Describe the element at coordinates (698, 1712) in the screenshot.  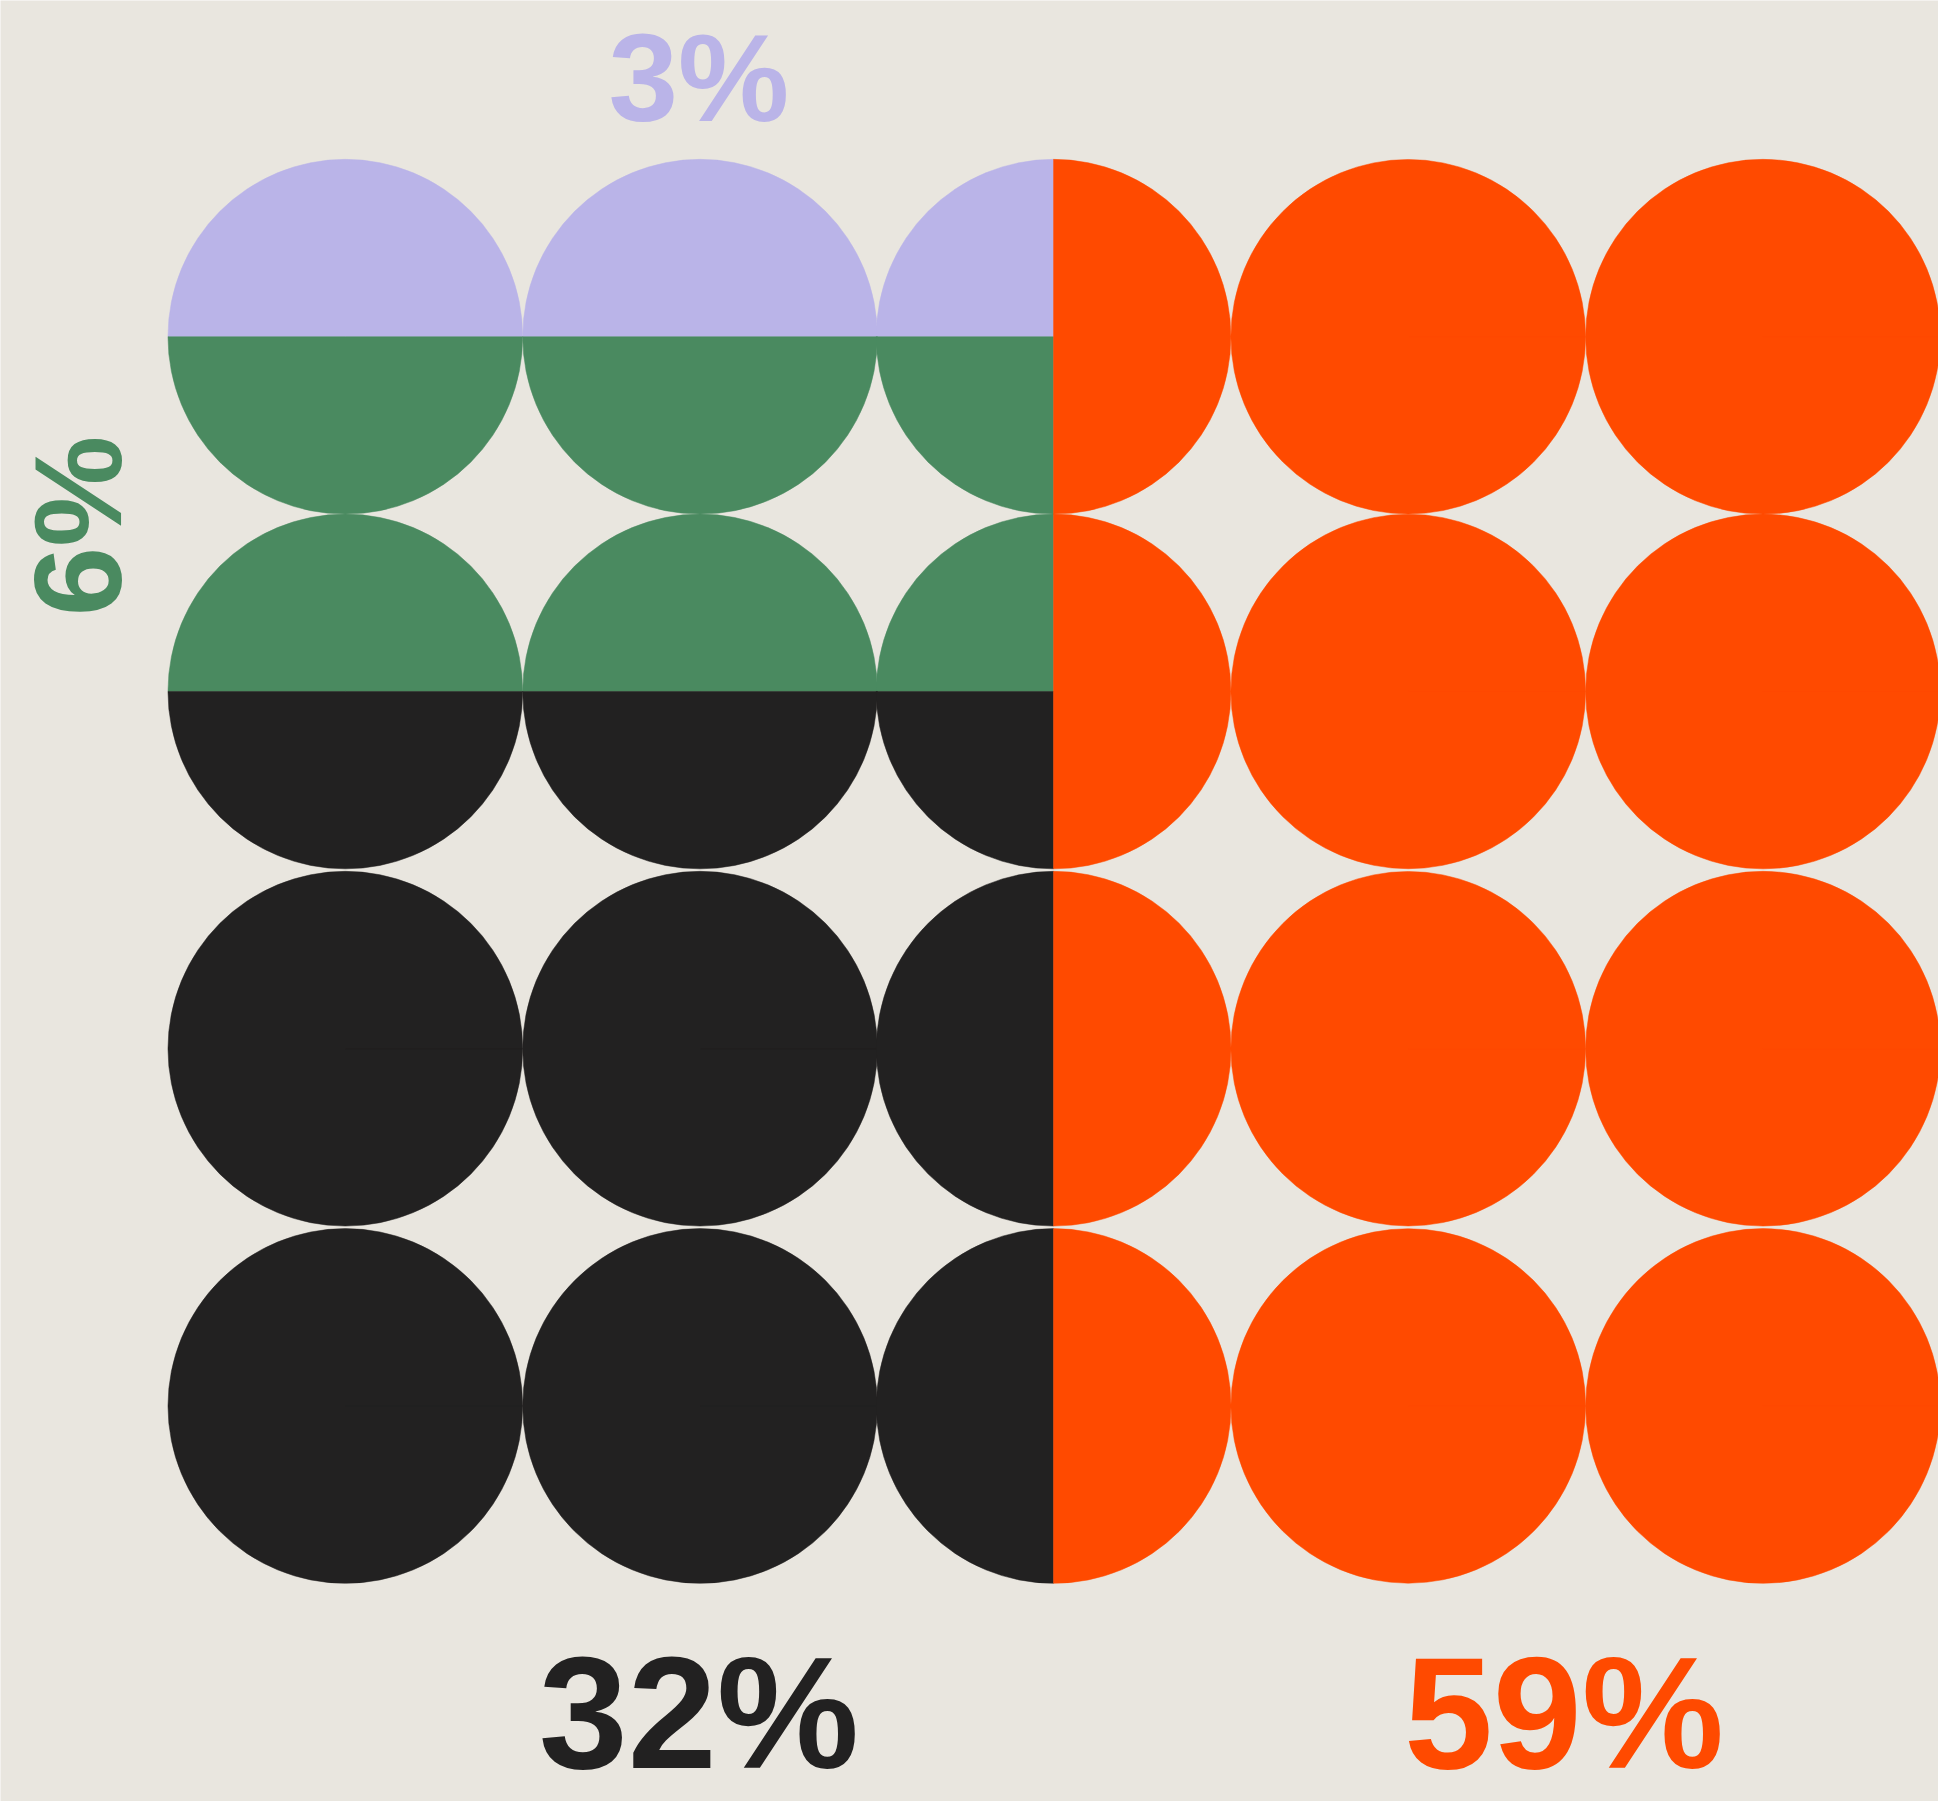
I see `data-label: 32%` at that location.